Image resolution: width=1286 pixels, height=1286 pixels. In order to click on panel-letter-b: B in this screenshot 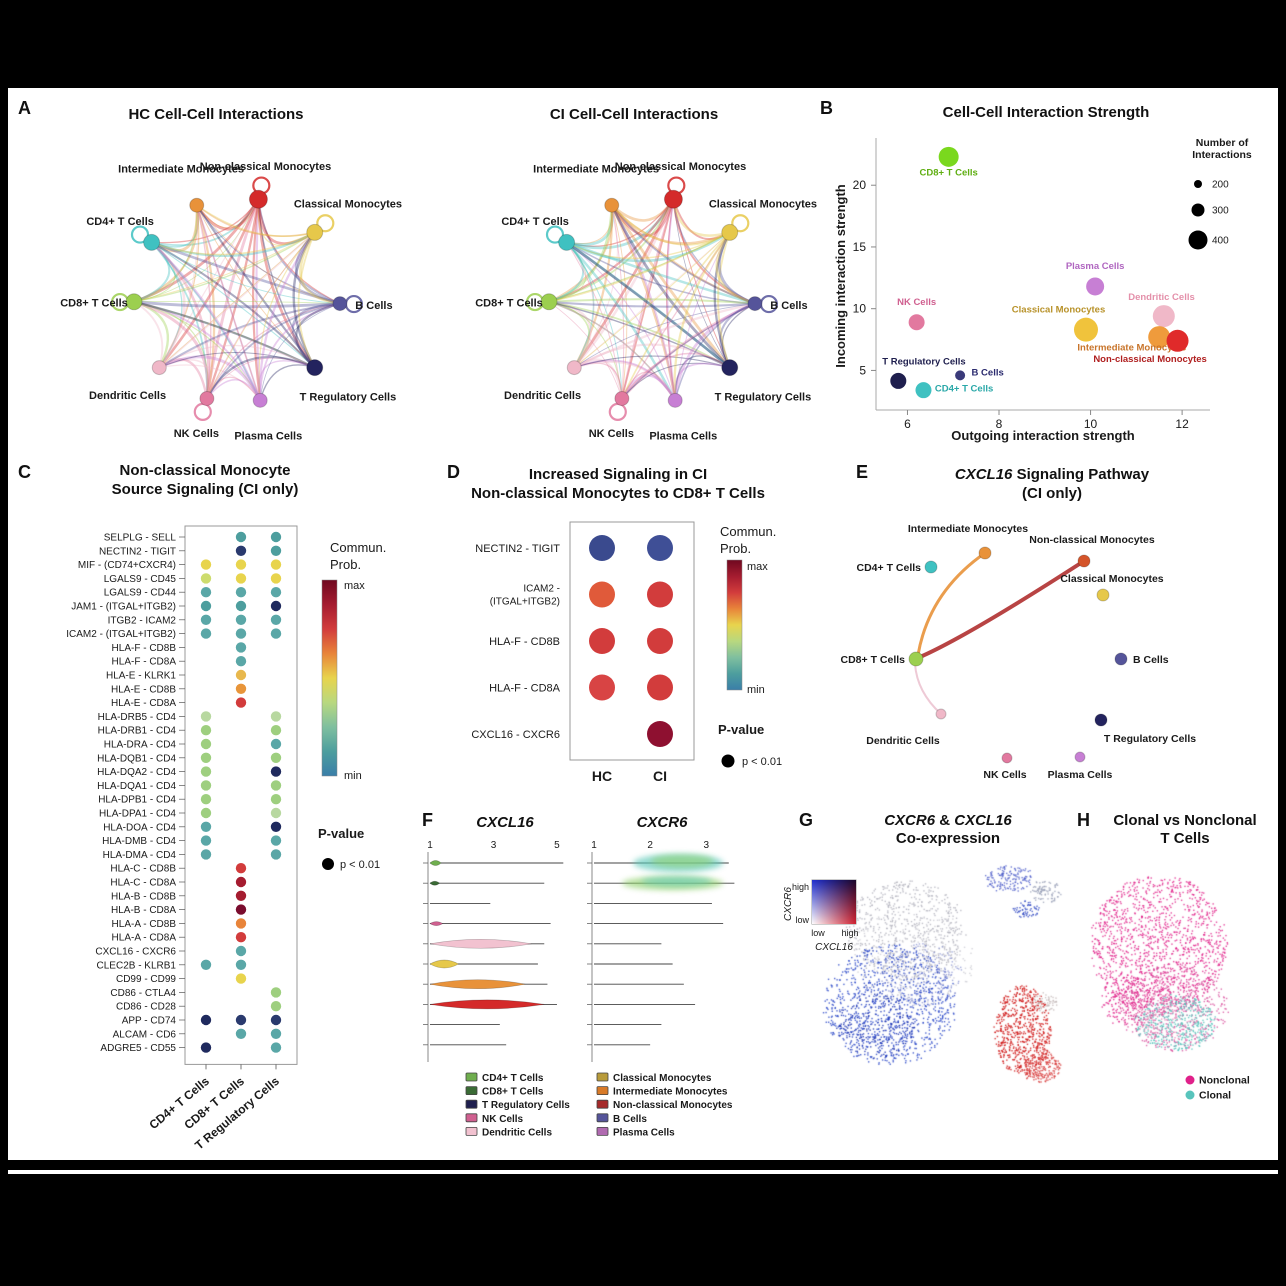, I will do `click(826, 108)`.